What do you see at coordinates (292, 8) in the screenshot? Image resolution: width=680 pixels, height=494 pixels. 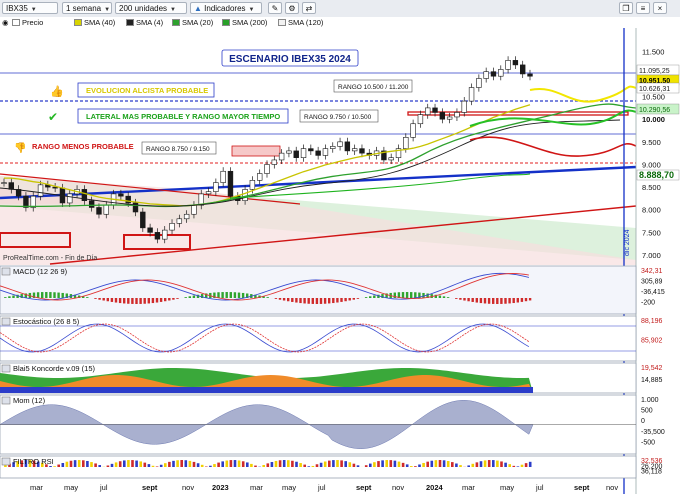 I see `settings-tool-button: ⚙` at bounding box center [292, 8].